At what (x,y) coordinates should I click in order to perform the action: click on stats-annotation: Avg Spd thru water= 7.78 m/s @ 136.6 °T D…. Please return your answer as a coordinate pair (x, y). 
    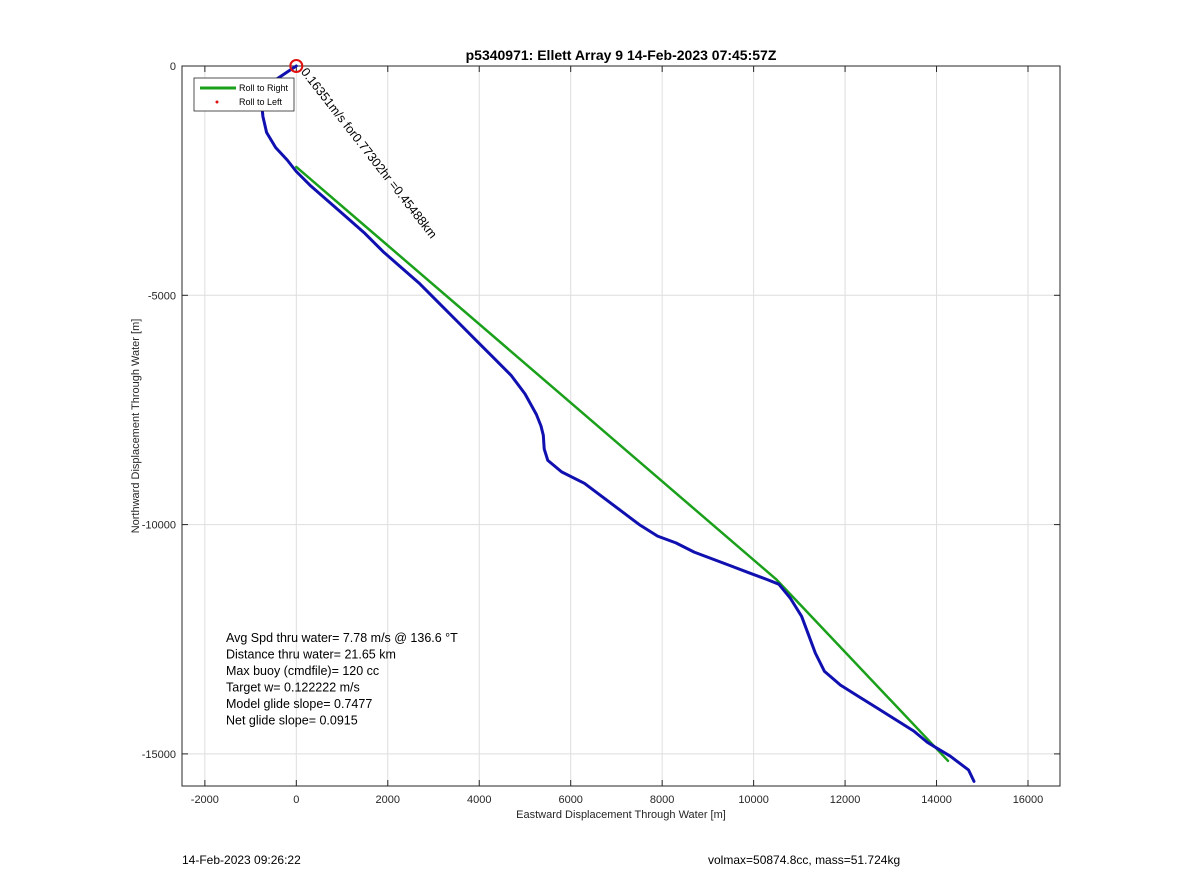
    Looking at the image, I should click on (342, 679).